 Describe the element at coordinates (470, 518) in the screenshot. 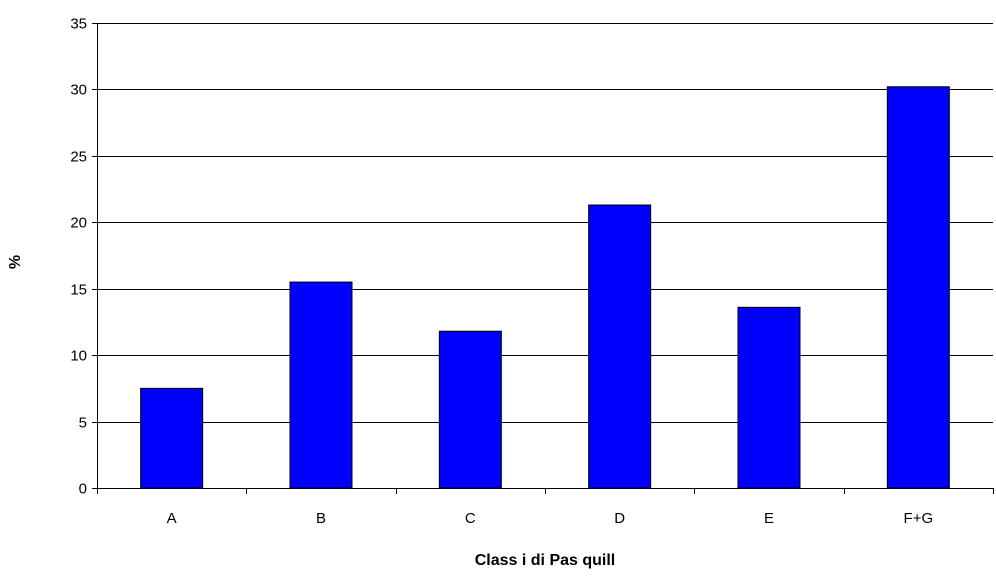

I see `x-tick-label: C` at that location.